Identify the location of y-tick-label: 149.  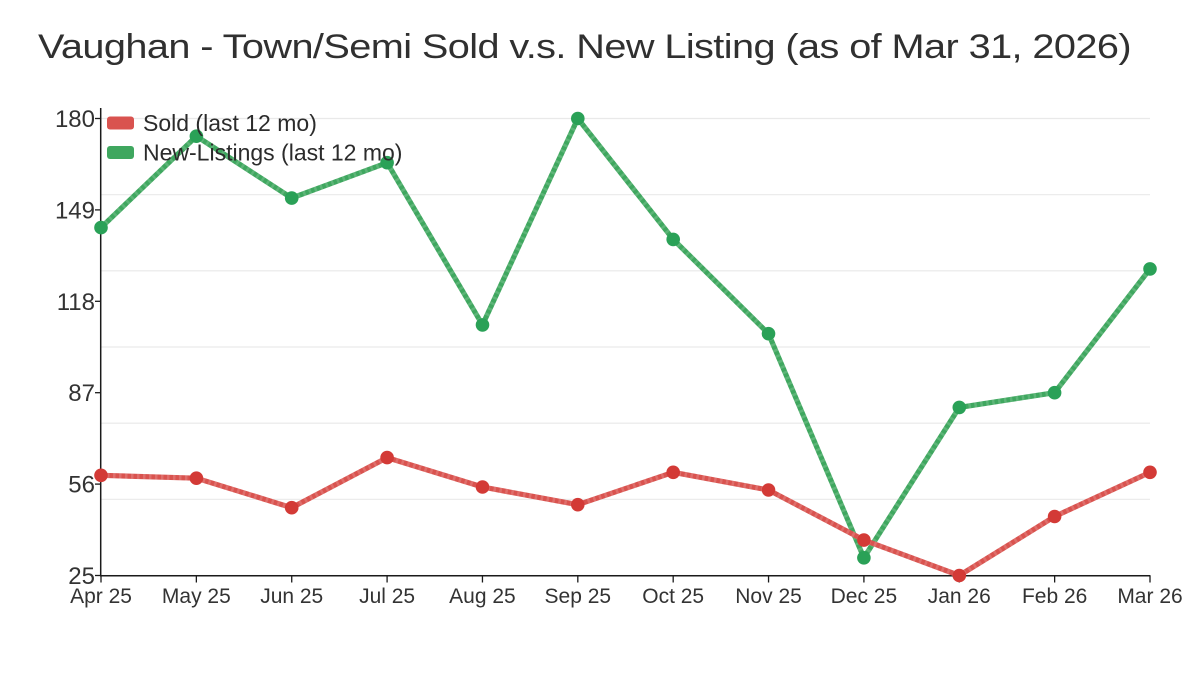
(75, 210).